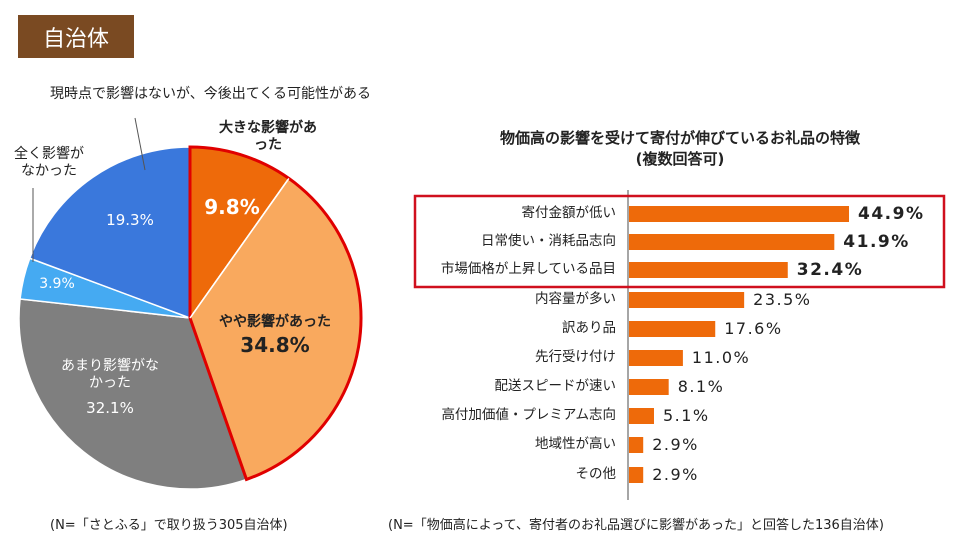 This screenshot has height=560, width=980. Describe the element at coordinates (239, 248) in the screenshot. I see `pie-divider` at that location.